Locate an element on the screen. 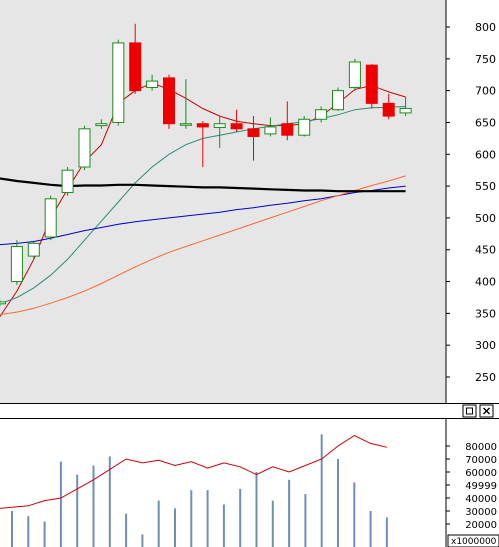  price-tick-label: 600 is located at coordinates (485, 154).